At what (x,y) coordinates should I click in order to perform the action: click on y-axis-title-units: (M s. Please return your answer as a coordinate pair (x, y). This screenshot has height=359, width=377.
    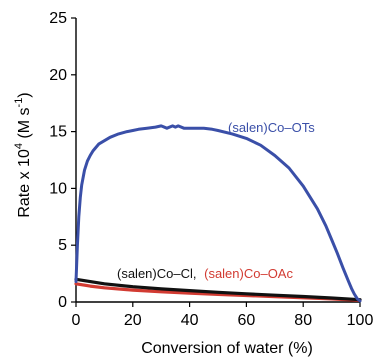
    Looking at the image, I should click on (24, 122).